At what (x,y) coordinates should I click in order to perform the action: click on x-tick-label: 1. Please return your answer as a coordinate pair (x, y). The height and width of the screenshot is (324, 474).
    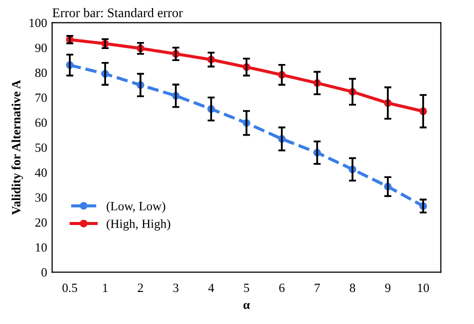
    Looking at the image, I should click on (105, 288).